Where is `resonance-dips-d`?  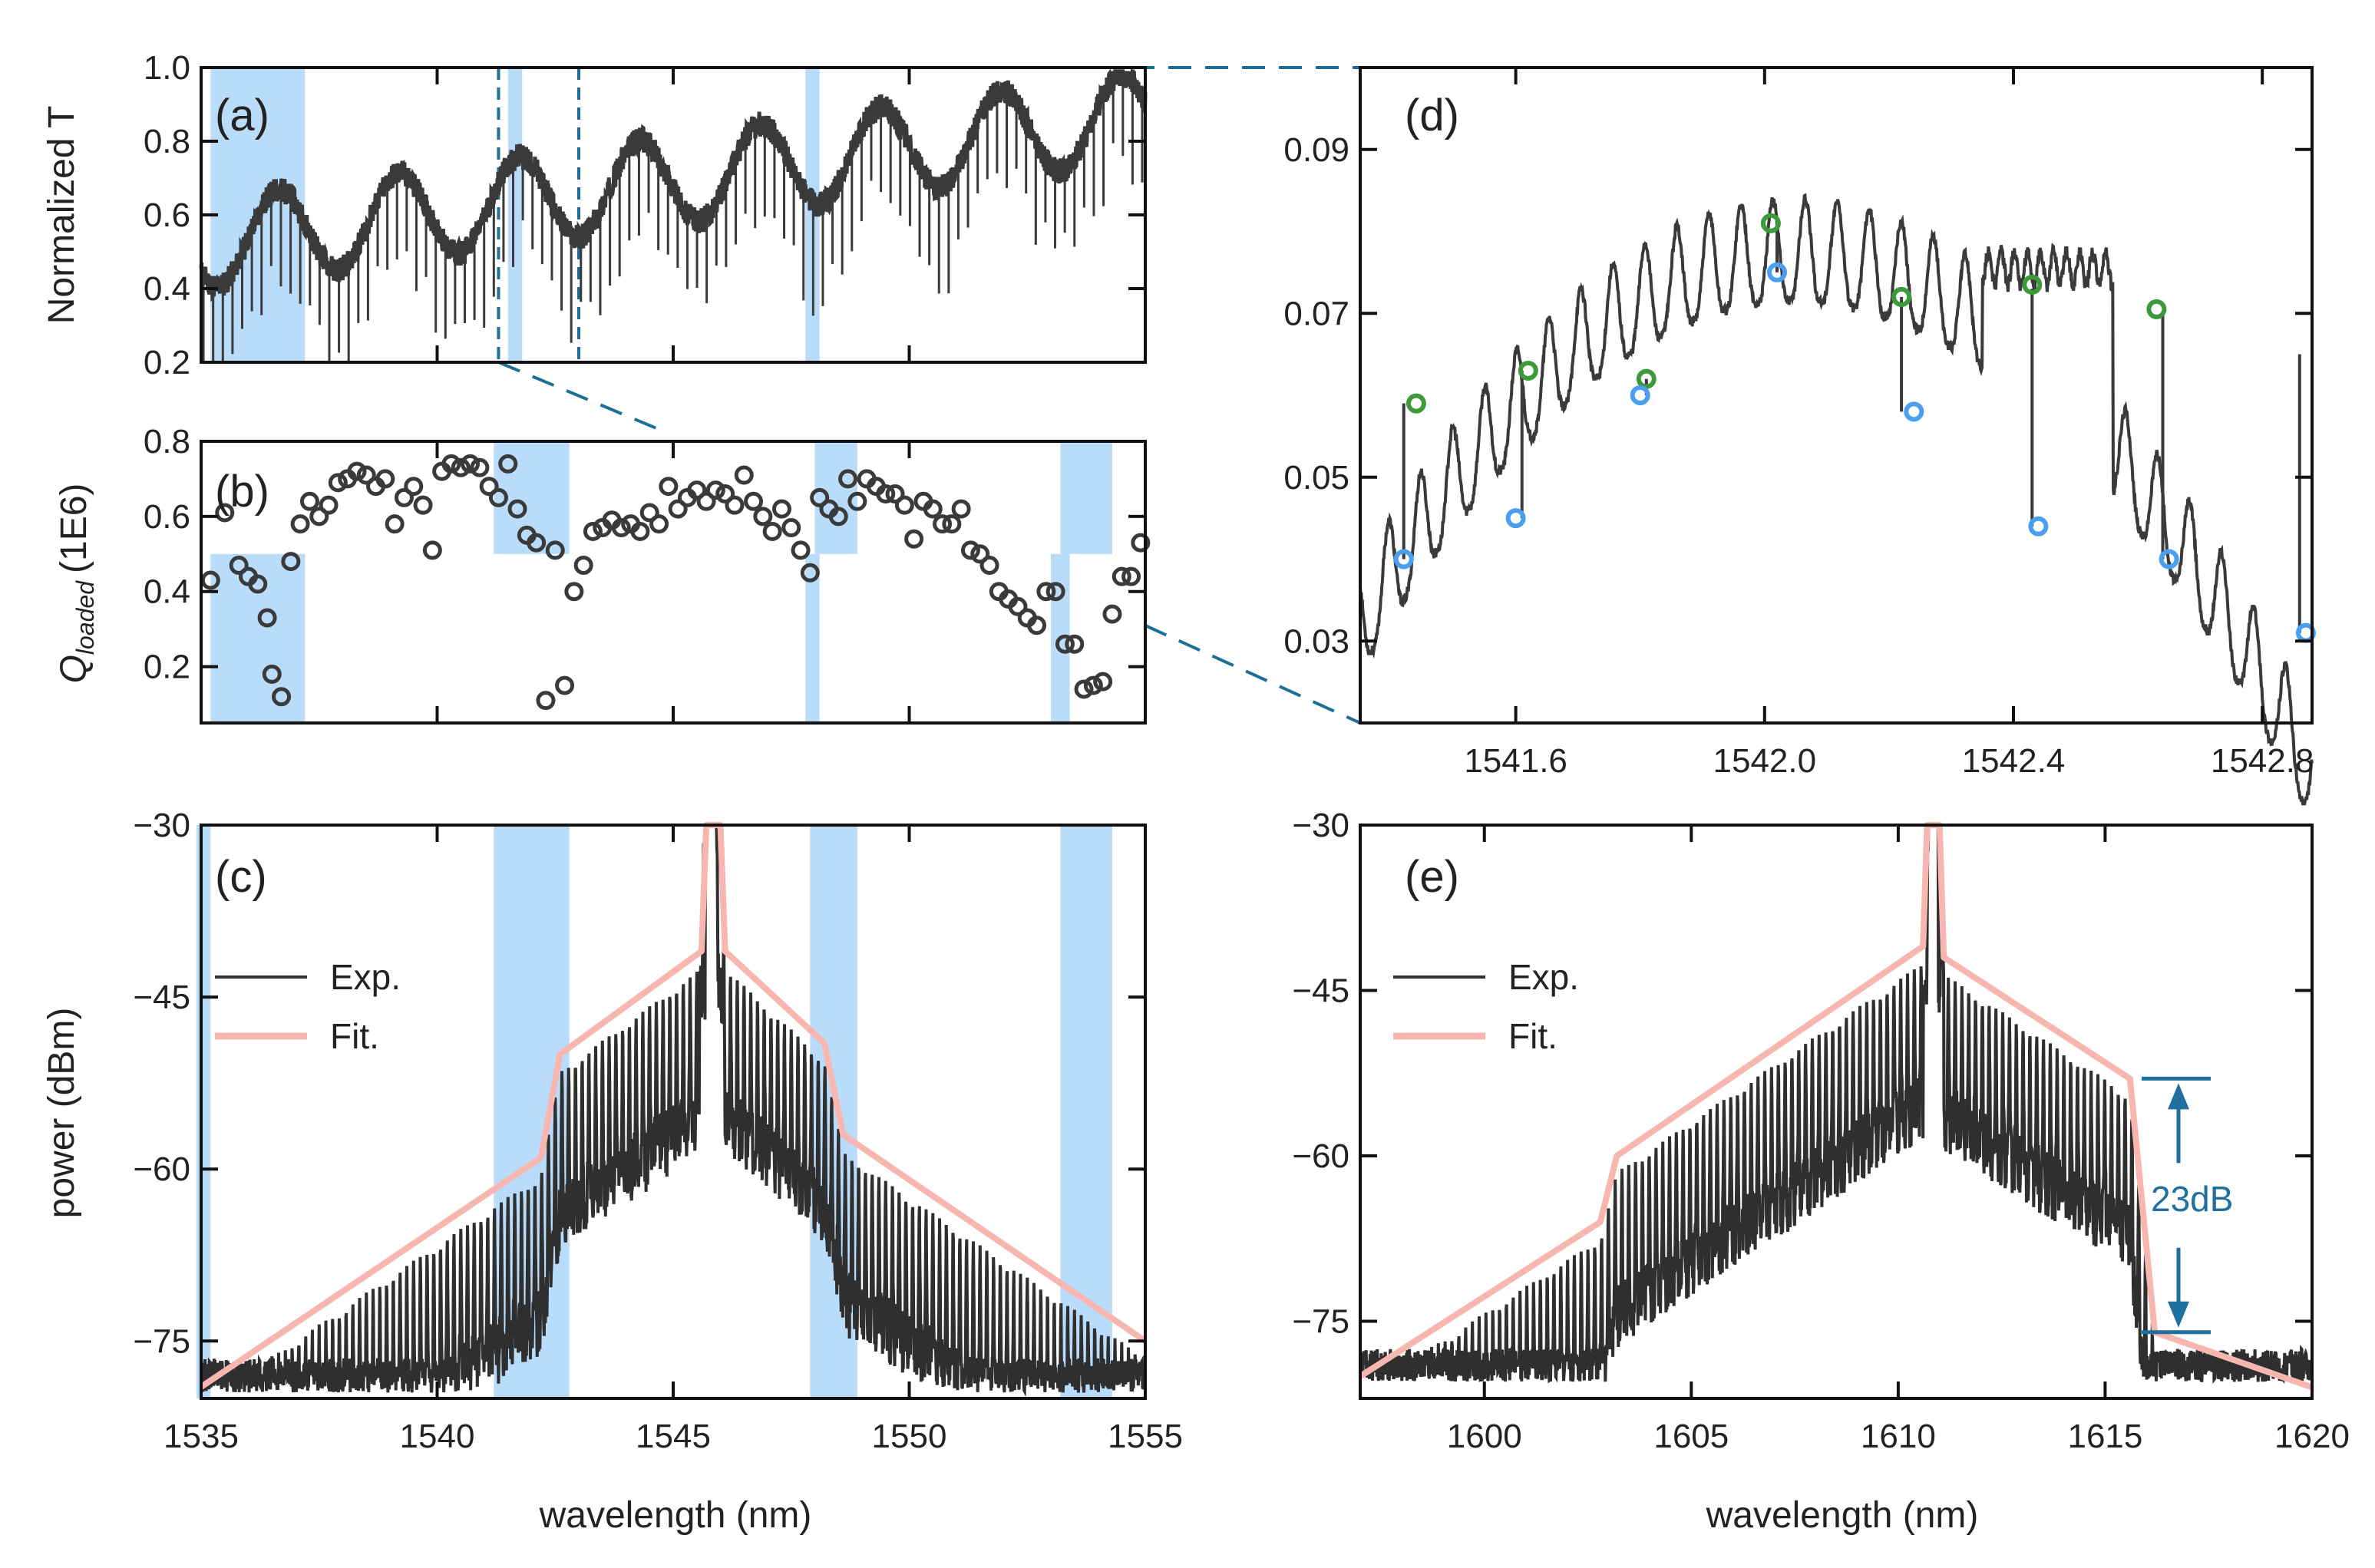
resonance-dips-d is located at coordinates (1852, 428).